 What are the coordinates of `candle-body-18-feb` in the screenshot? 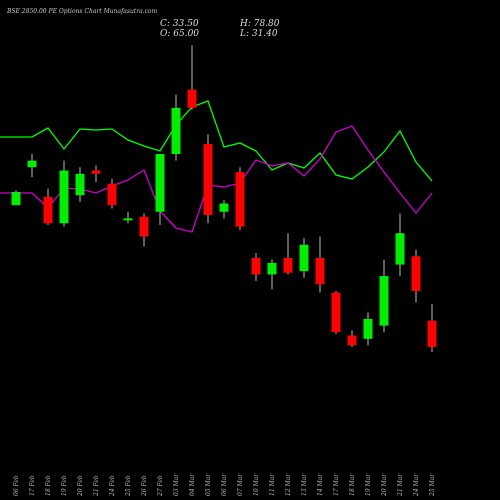 It's located at (48, 210).